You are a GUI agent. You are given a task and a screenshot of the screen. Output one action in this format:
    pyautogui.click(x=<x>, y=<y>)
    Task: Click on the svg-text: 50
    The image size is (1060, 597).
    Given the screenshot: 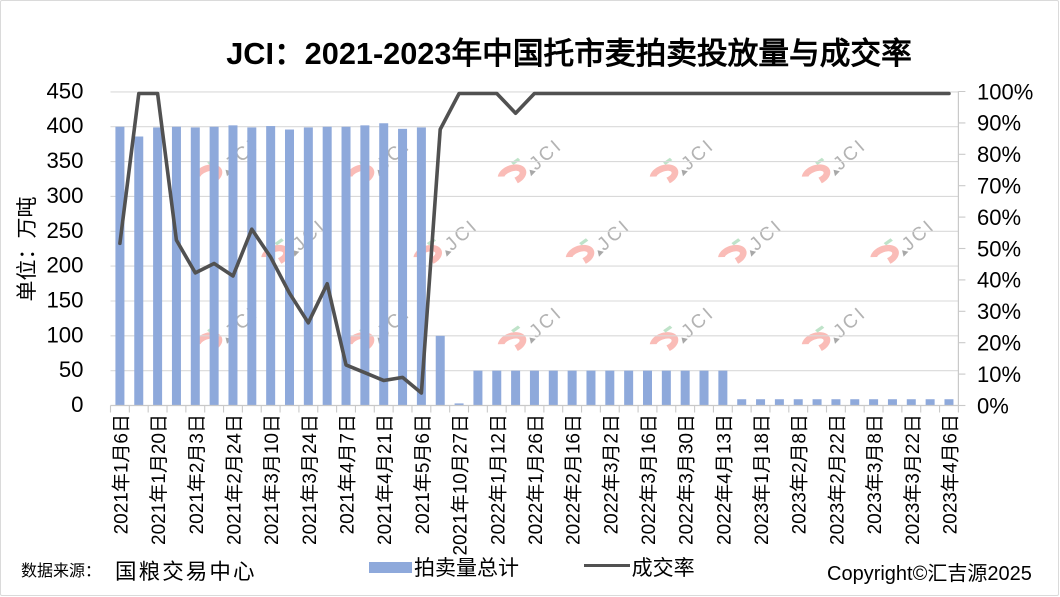 What is the action you would take?
    pyautogui.click(x=71, y=369)
    